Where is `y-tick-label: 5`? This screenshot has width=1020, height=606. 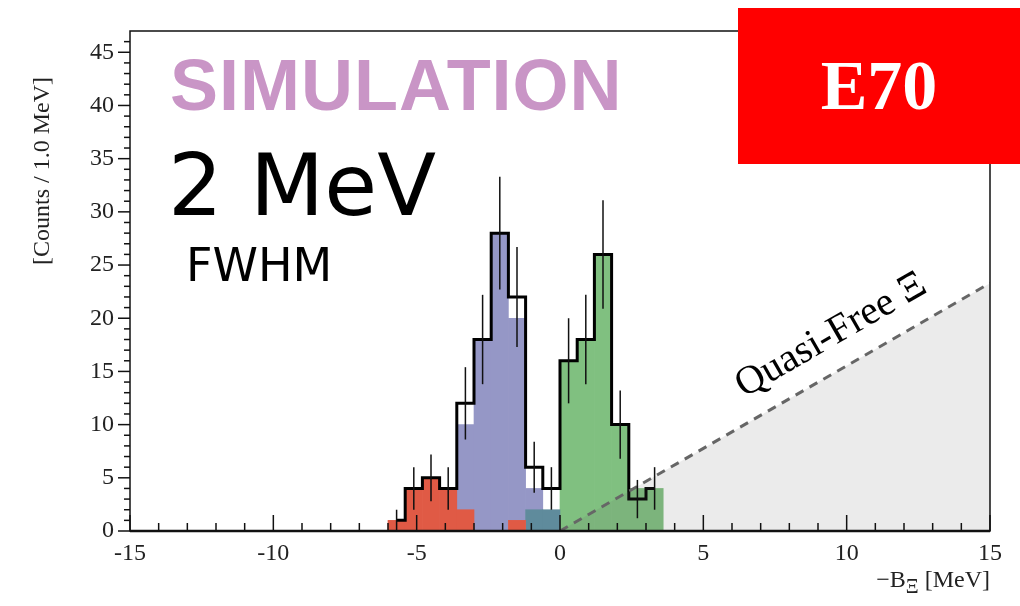
y-tick-label: 5 is located at coordinates (108, 476).